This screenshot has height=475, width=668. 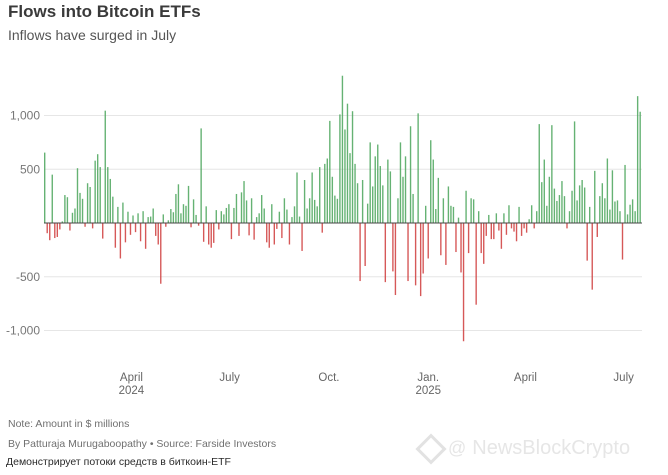 What do you see at coordinates (30, 169) in the screenshot?
I see `y-tick-label: 500` at bounding box center [30, 169].